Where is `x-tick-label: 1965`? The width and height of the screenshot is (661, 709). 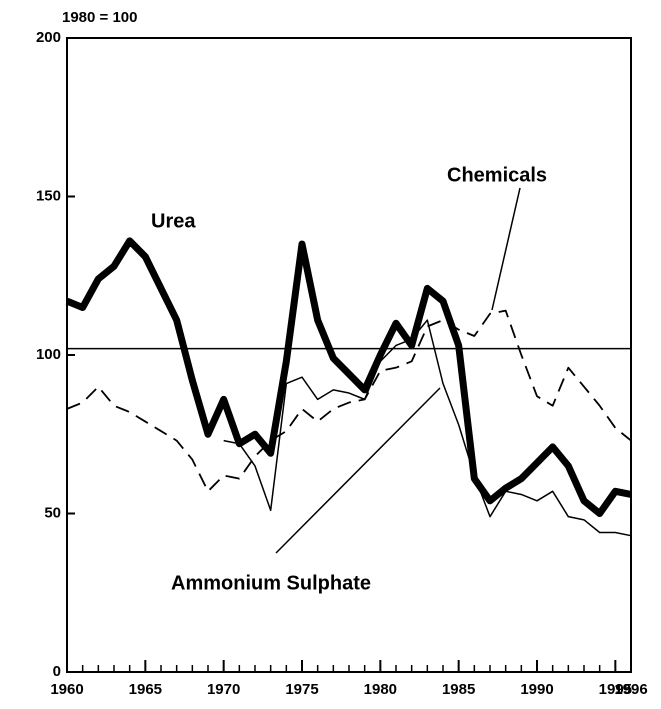 x-tick-label: 1965 is located at coordinates (145, 689).